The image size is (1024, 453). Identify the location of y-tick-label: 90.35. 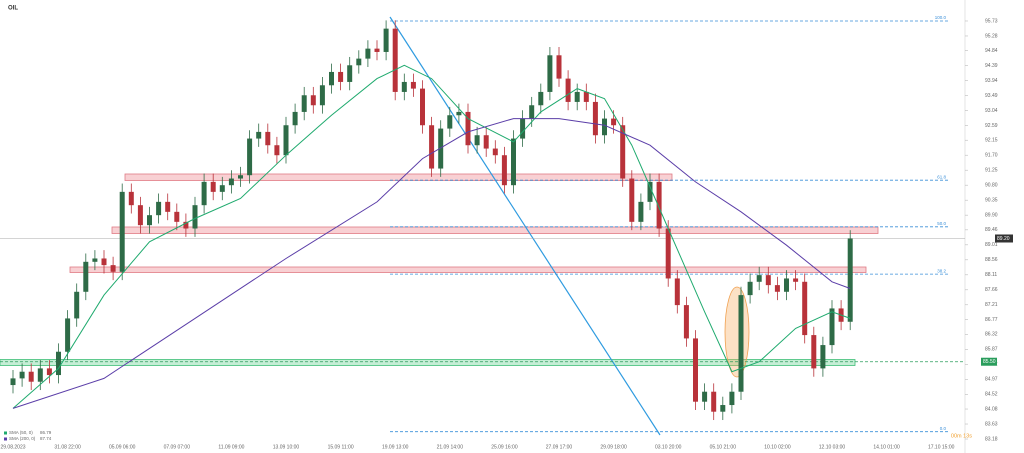
(991, 201).